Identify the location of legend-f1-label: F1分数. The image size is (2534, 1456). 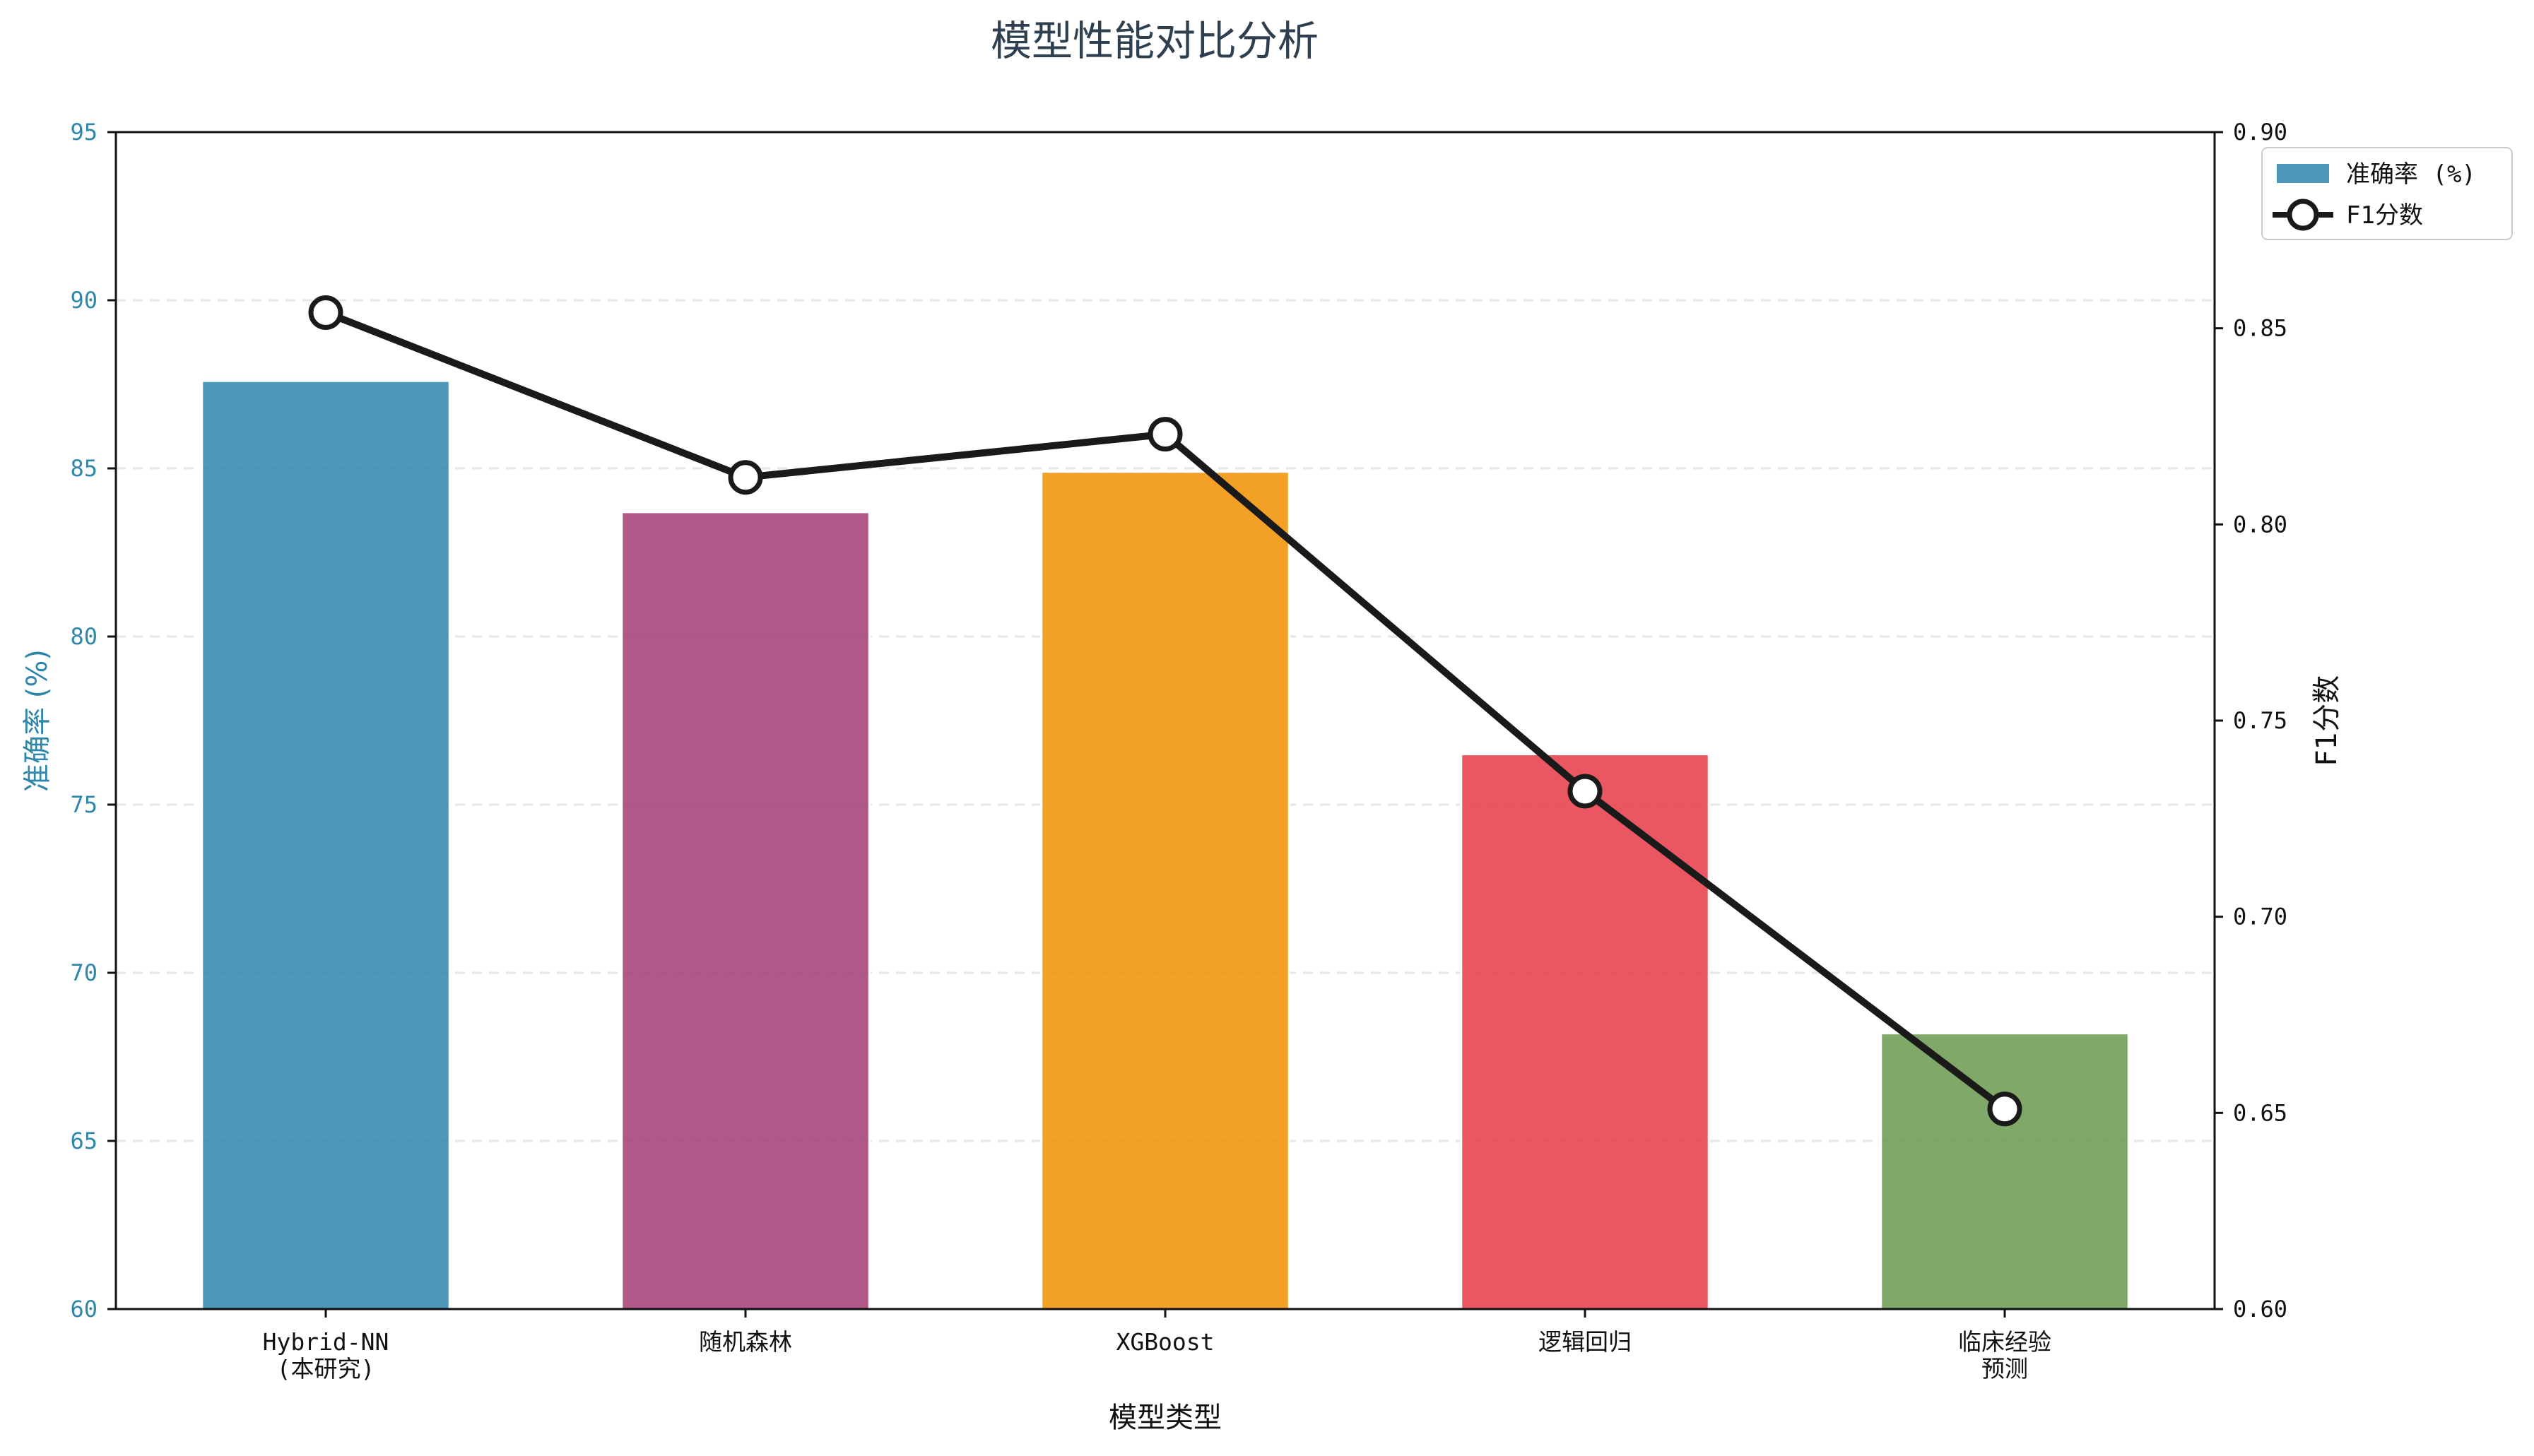
(2385, 216).